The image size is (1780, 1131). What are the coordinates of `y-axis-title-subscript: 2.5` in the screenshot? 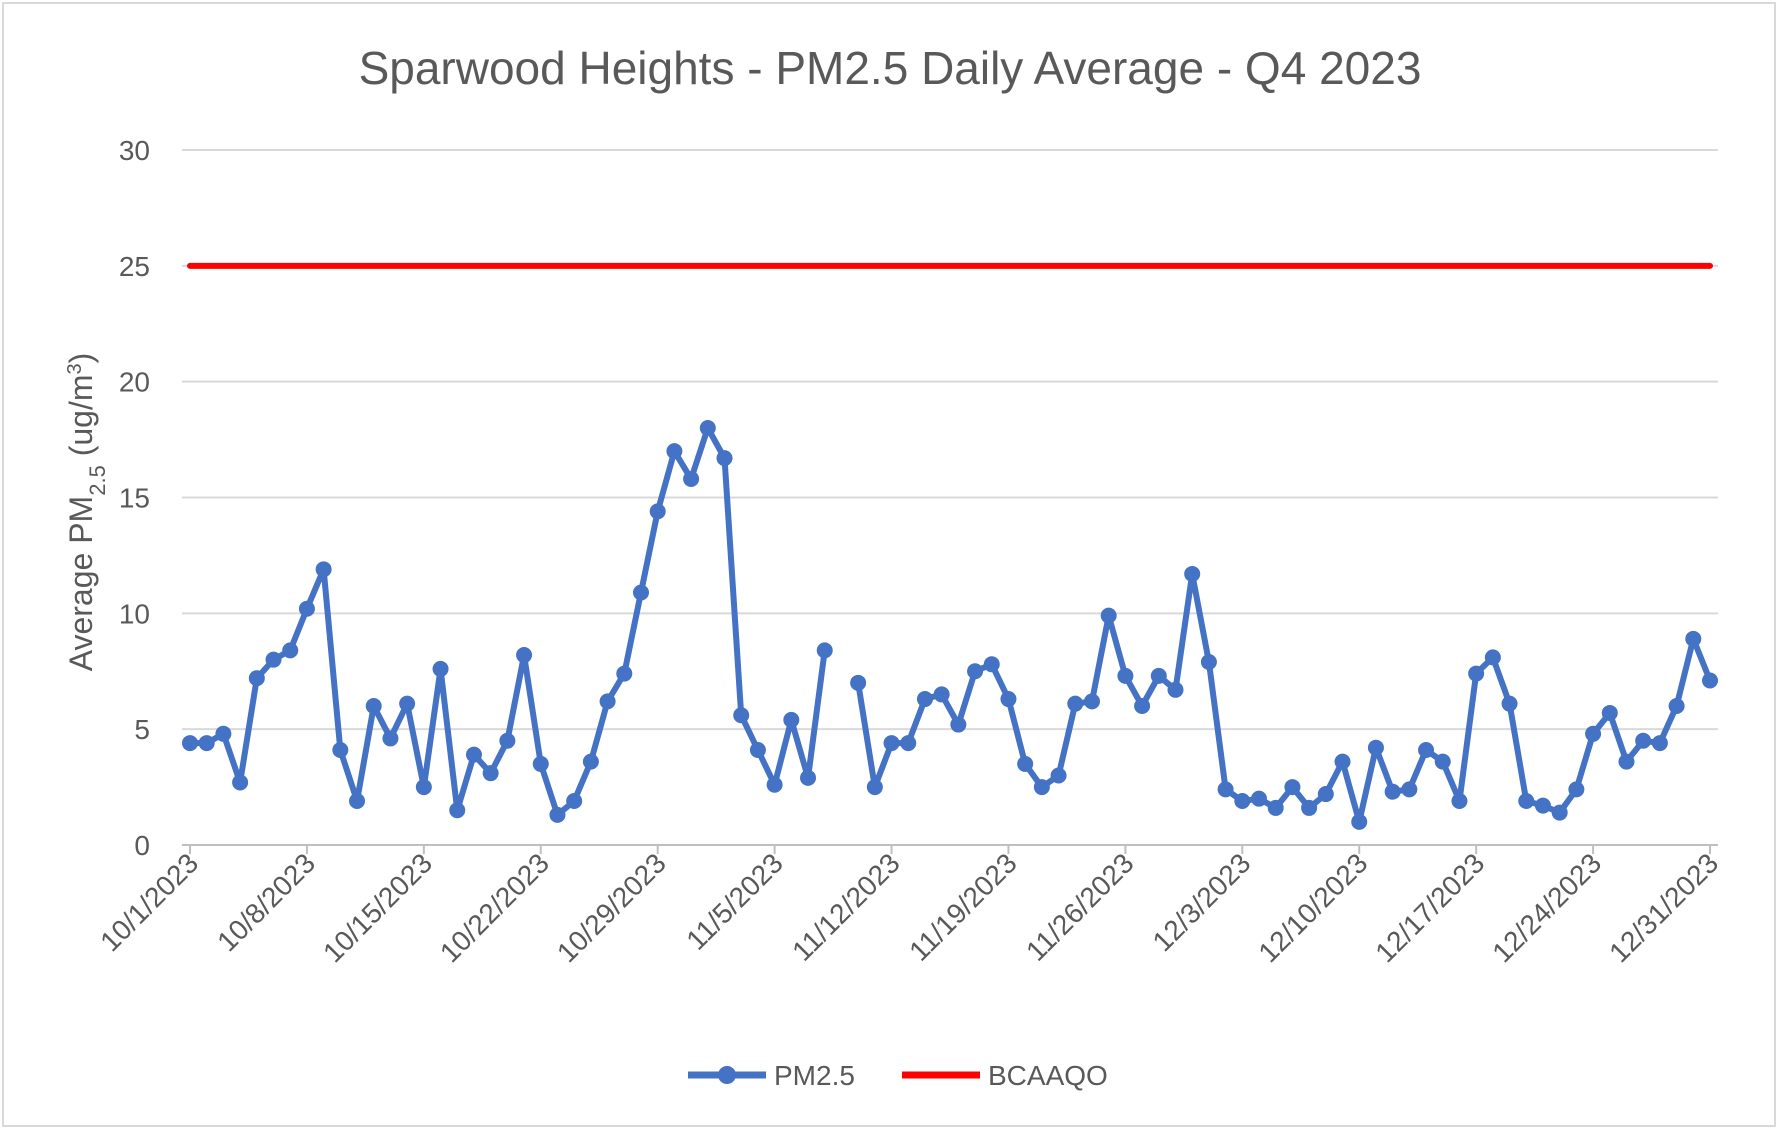 It's located at (97, 480).